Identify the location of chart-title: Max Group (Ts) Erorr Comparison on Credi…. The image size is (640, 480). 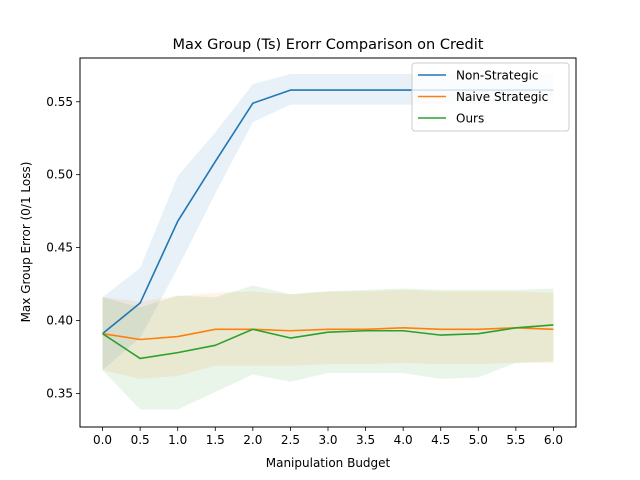
(328, 45).